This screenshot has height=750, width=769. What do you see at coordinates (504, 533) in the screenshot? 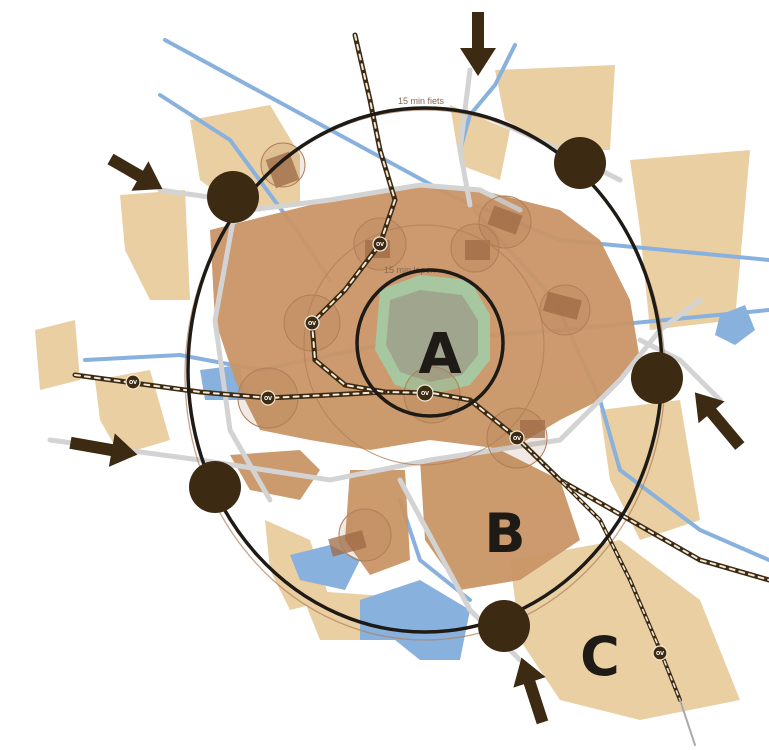
I see `zone-b-label: B` at bounding box center [504, 533].